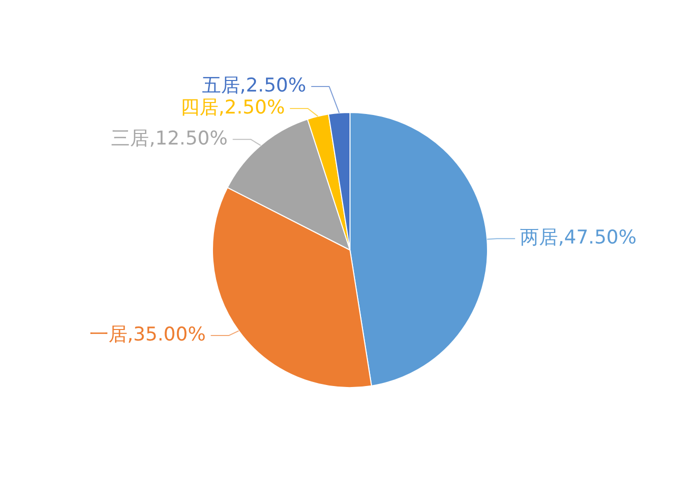  I want to click on slice-label: 两居,47.50%, so click(578, 237).